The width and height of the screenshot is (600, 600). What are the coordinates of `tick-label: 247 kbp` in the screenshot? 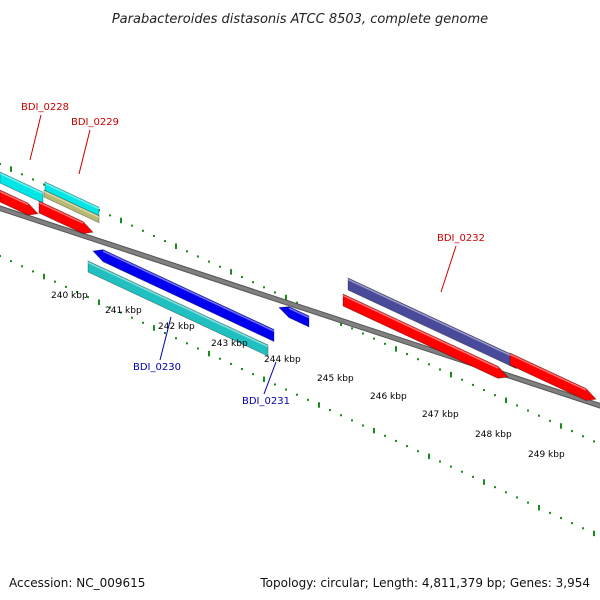 It's located at (440, 415).